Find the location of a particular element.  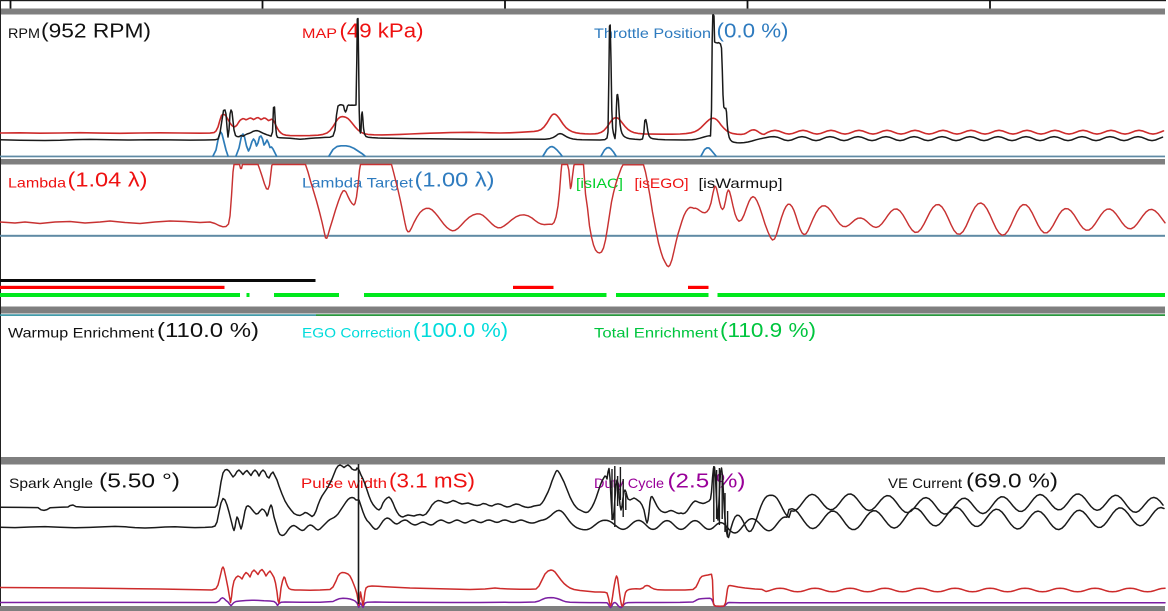

svg-text: MAP is located at coordinates (319, 33).